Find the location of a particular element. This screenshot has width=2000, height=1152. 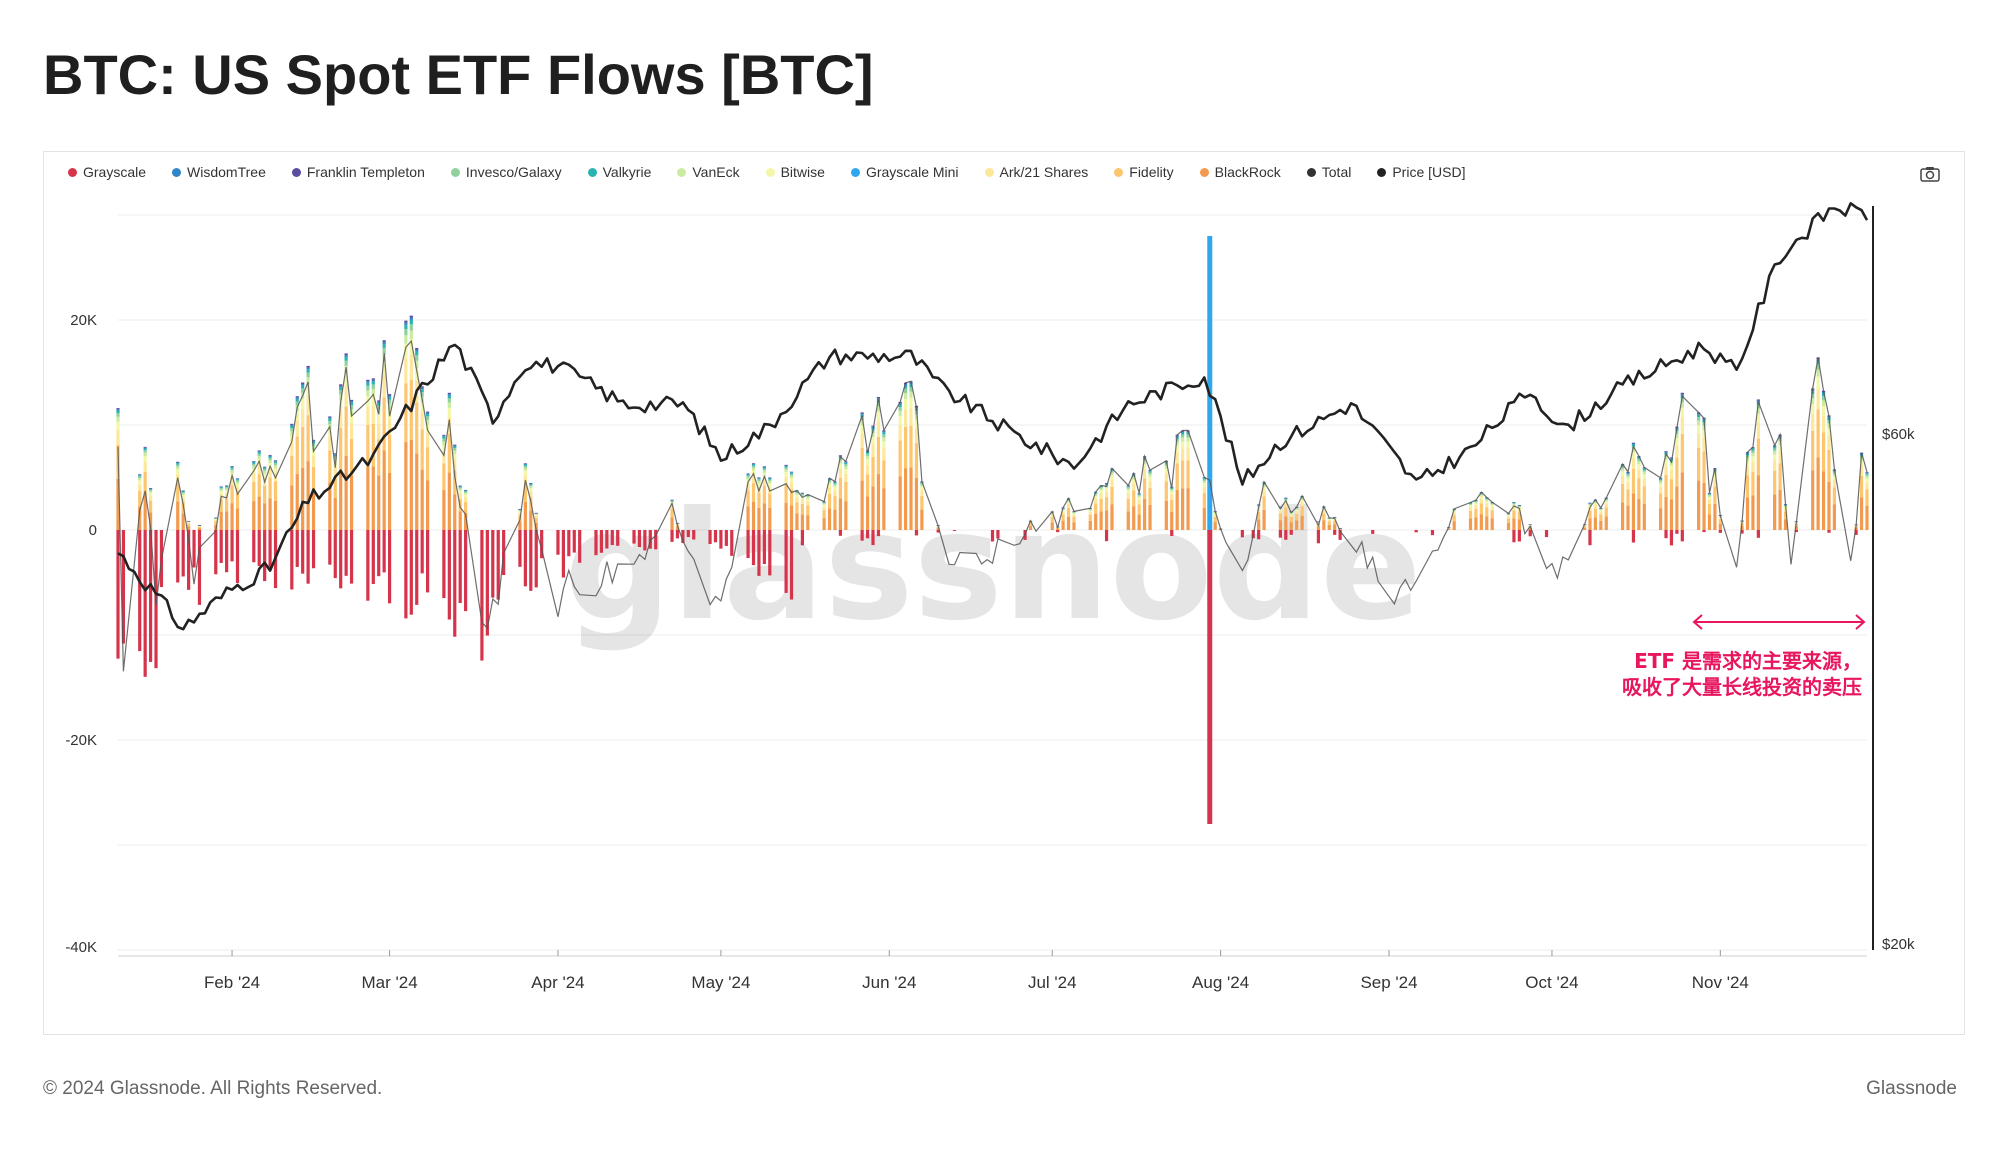

camera-icon is located at coordinates (1930, 174).